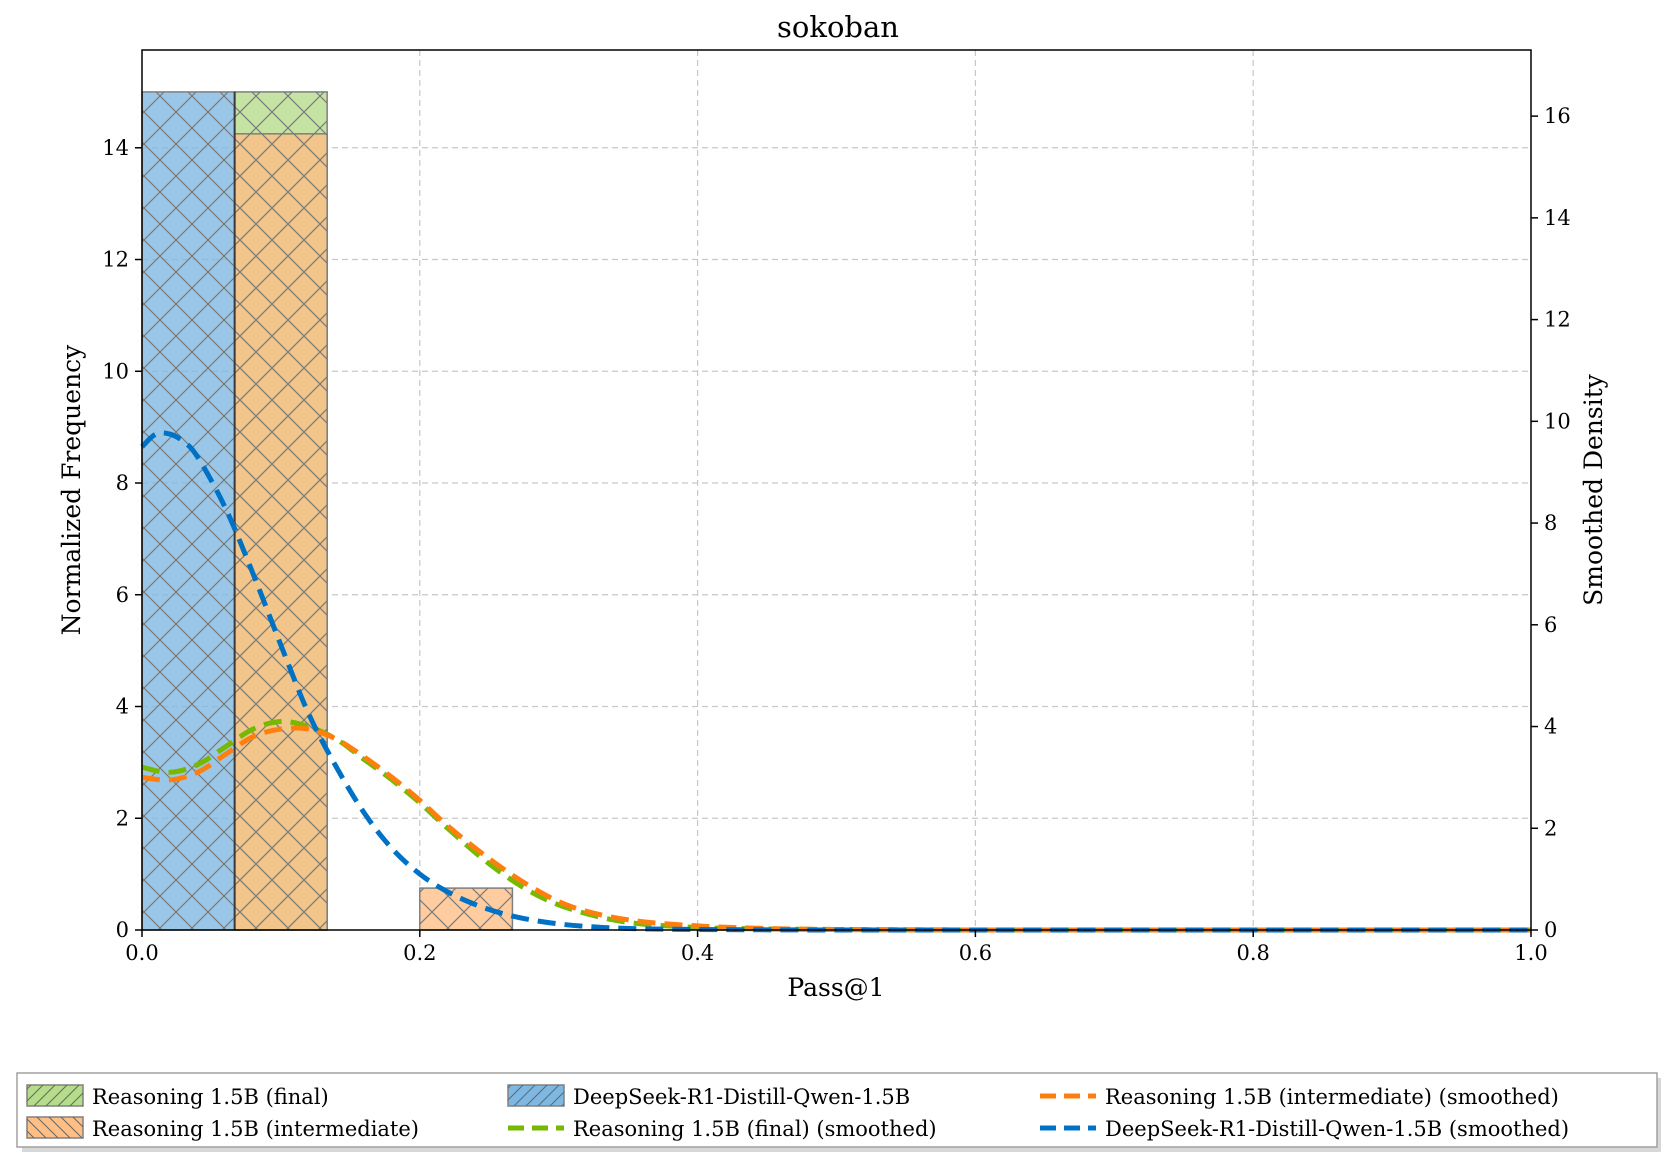 This screenshot has height=1158, width=1661. What do you see at coordinates (1593, 489) in the screenshot?
I see `y-axis-right-title: Smoothed Density` at bounding box center [1593, 489].